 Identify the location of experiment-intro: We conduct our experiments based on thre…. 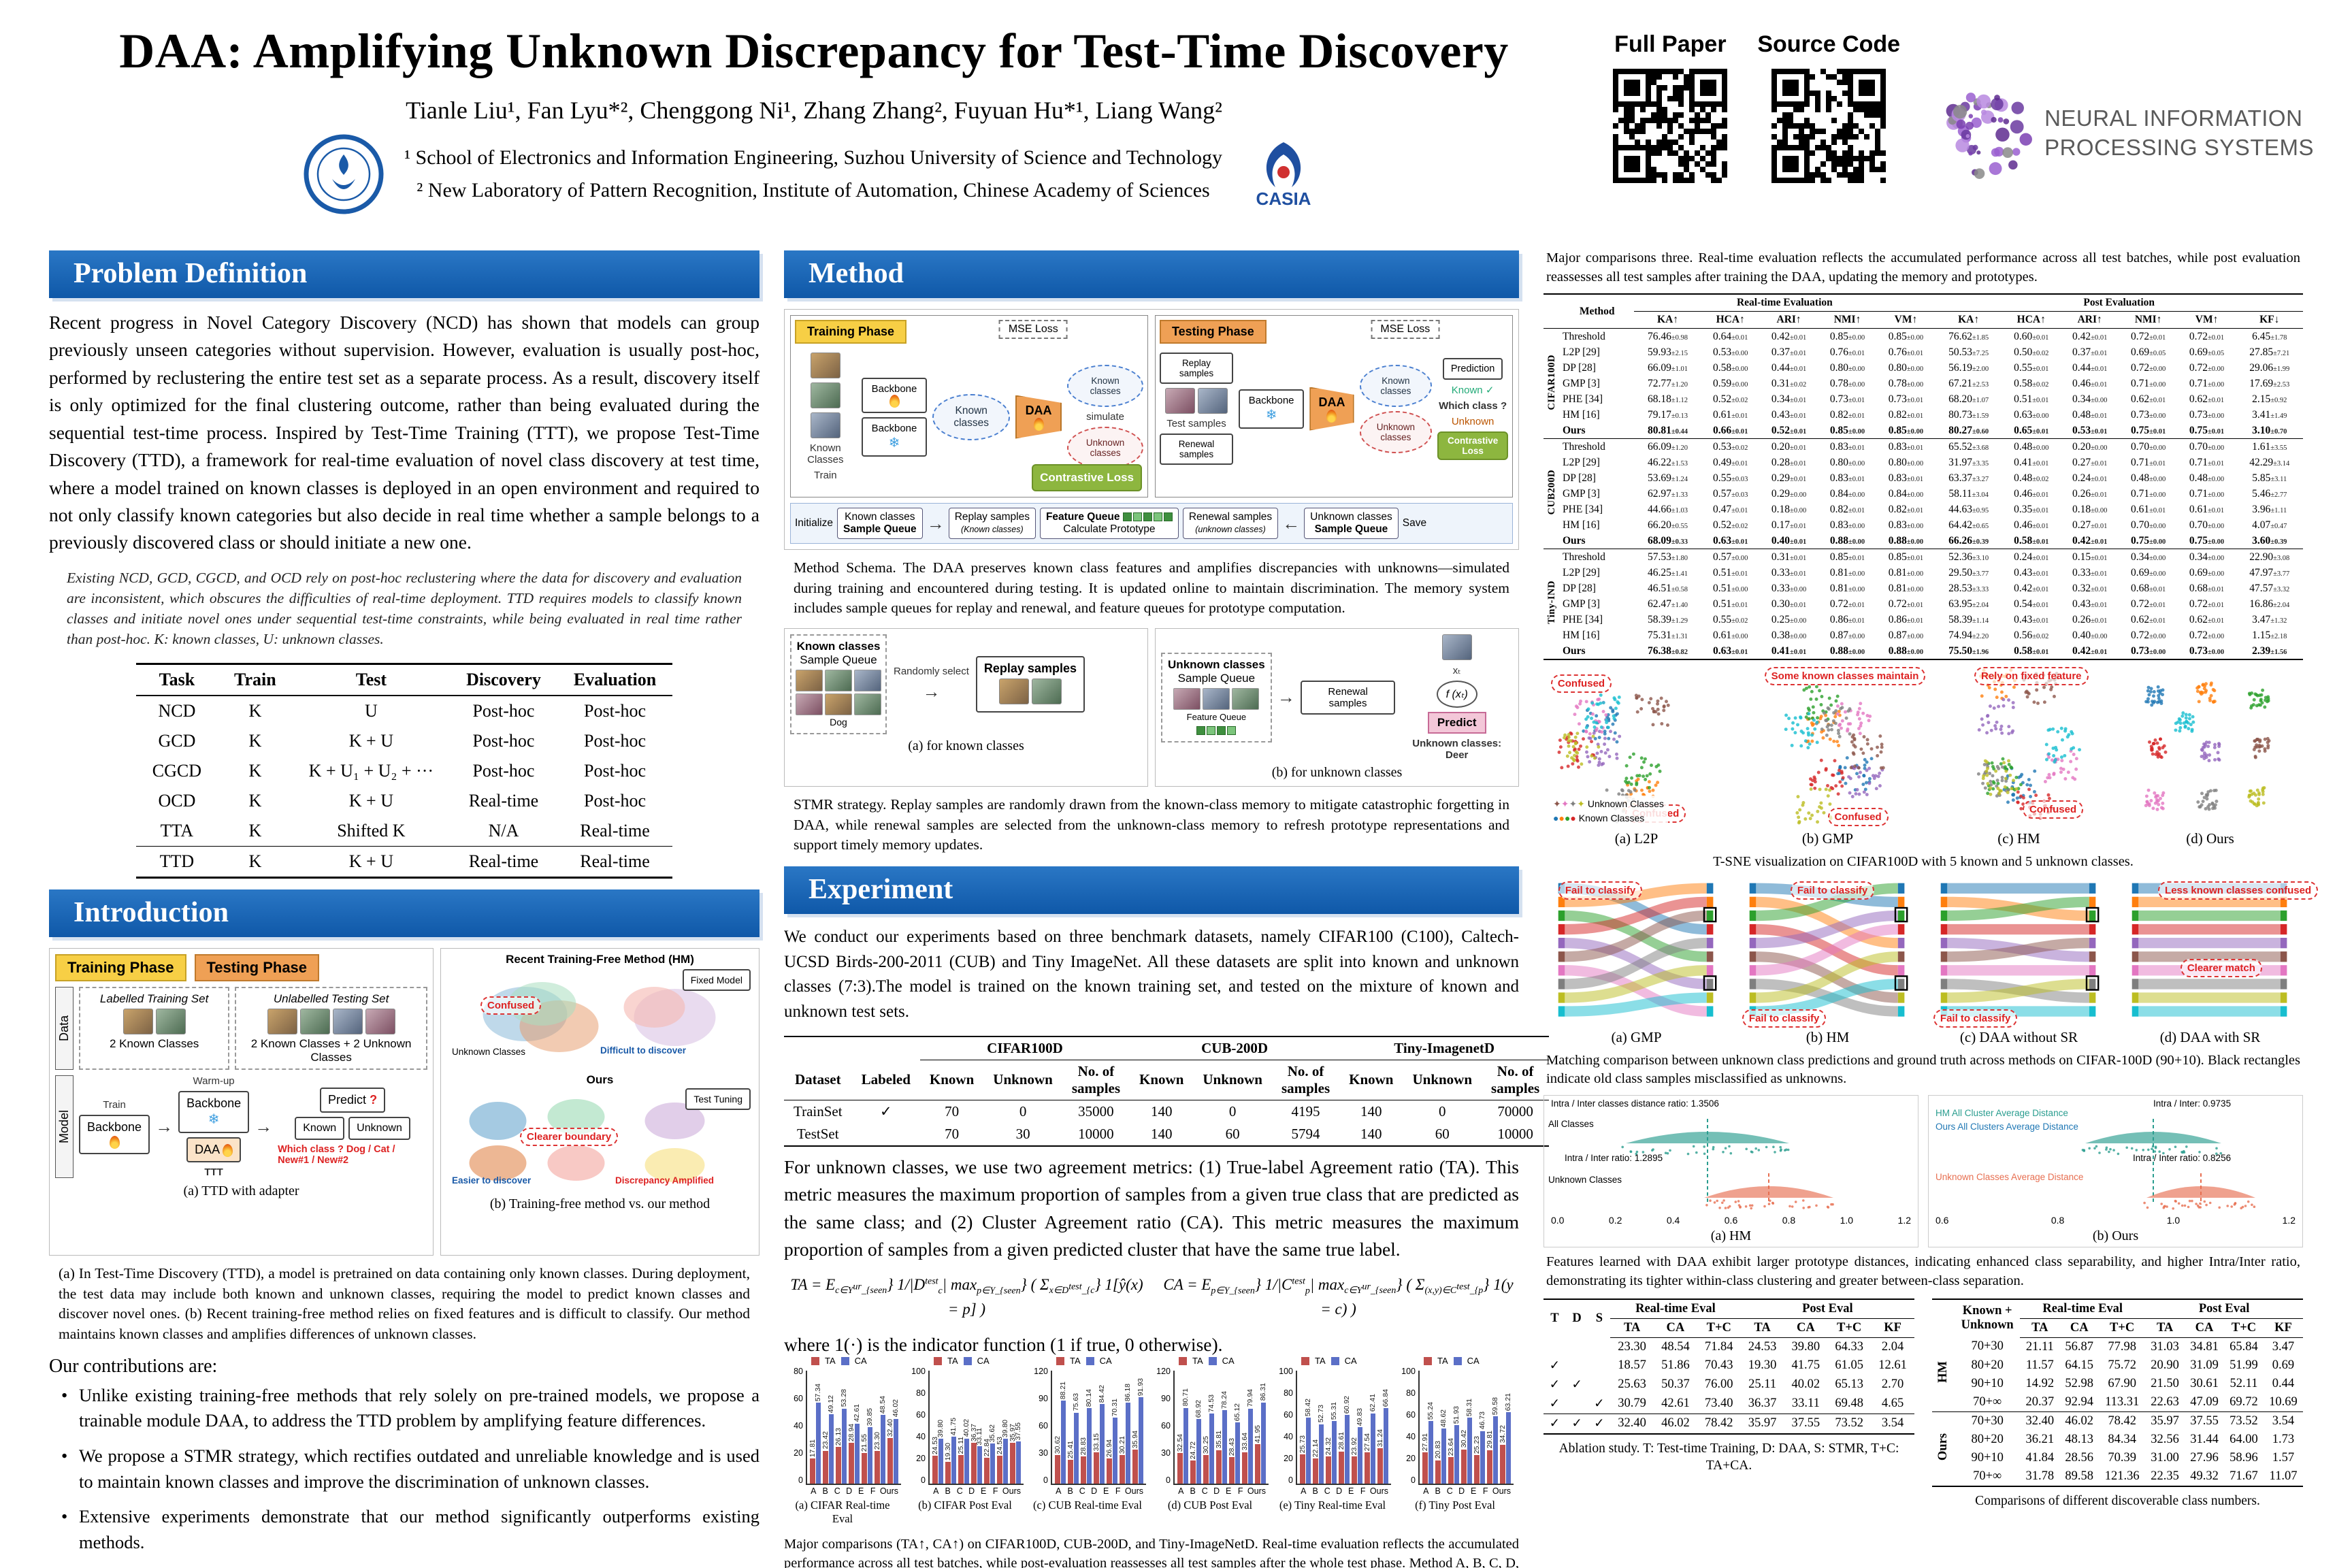
(1151, 974).